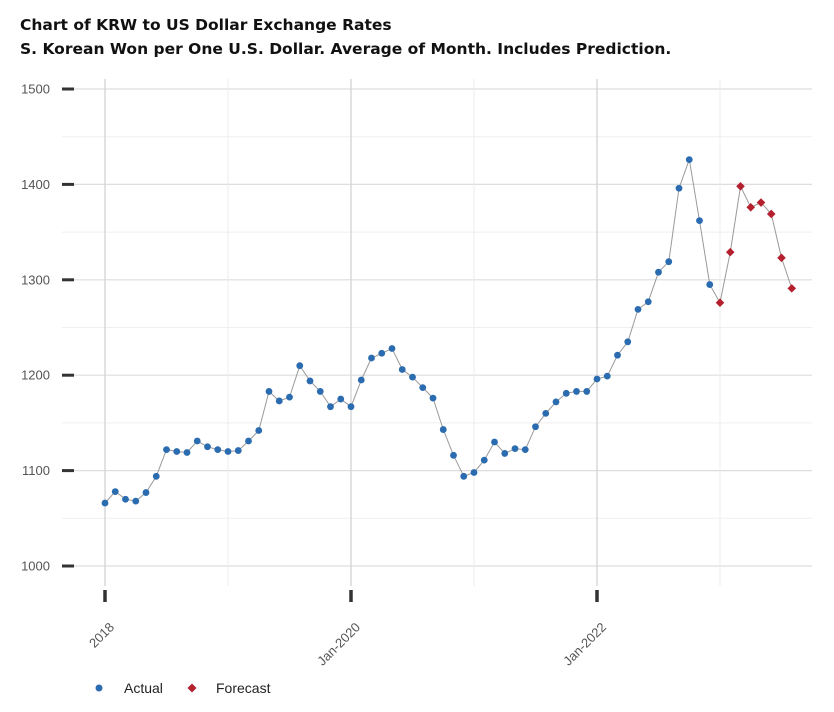 The image size is (834, 712). I want to click on y-tick-label: 1000, so click(35, 566).